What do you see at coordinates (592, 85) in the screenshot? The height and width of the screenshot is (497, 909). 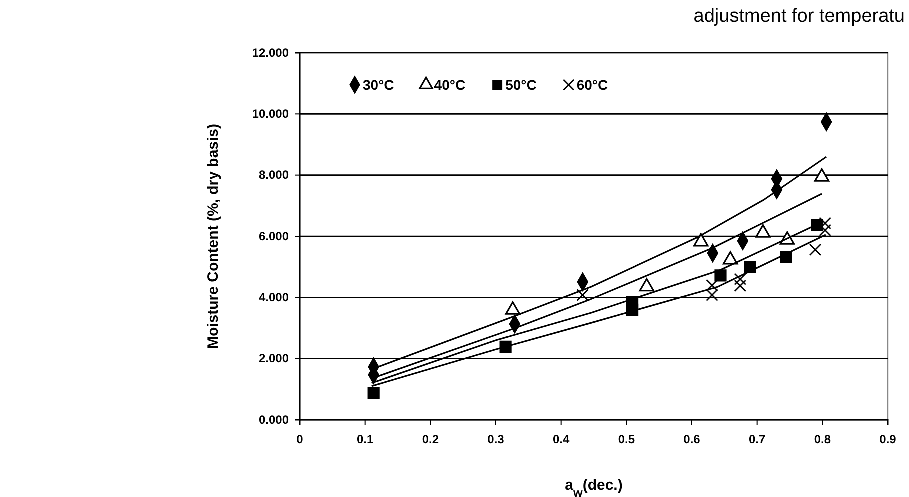 I see `legend-label: 60°C` at bounding box center [592, 85].